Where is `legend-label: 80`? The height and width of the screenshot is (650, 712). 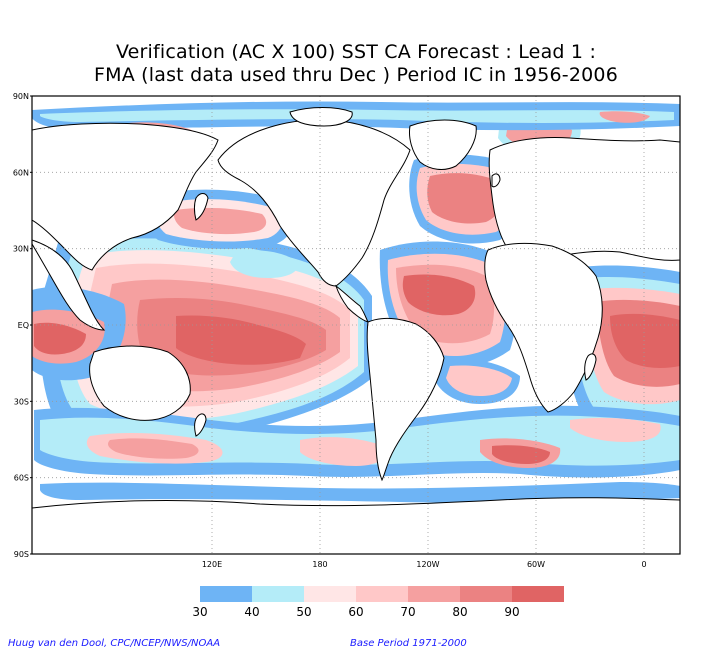
legend-label: 80 is located at coordinates (459, 612).